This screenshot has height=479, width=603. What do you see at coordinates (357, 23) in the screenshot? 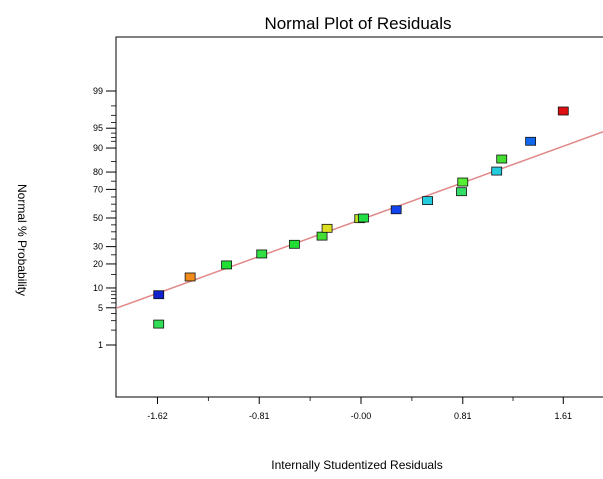
I see `chart-title: Normal Plot of Residuals` at bounding box center [357, 23].